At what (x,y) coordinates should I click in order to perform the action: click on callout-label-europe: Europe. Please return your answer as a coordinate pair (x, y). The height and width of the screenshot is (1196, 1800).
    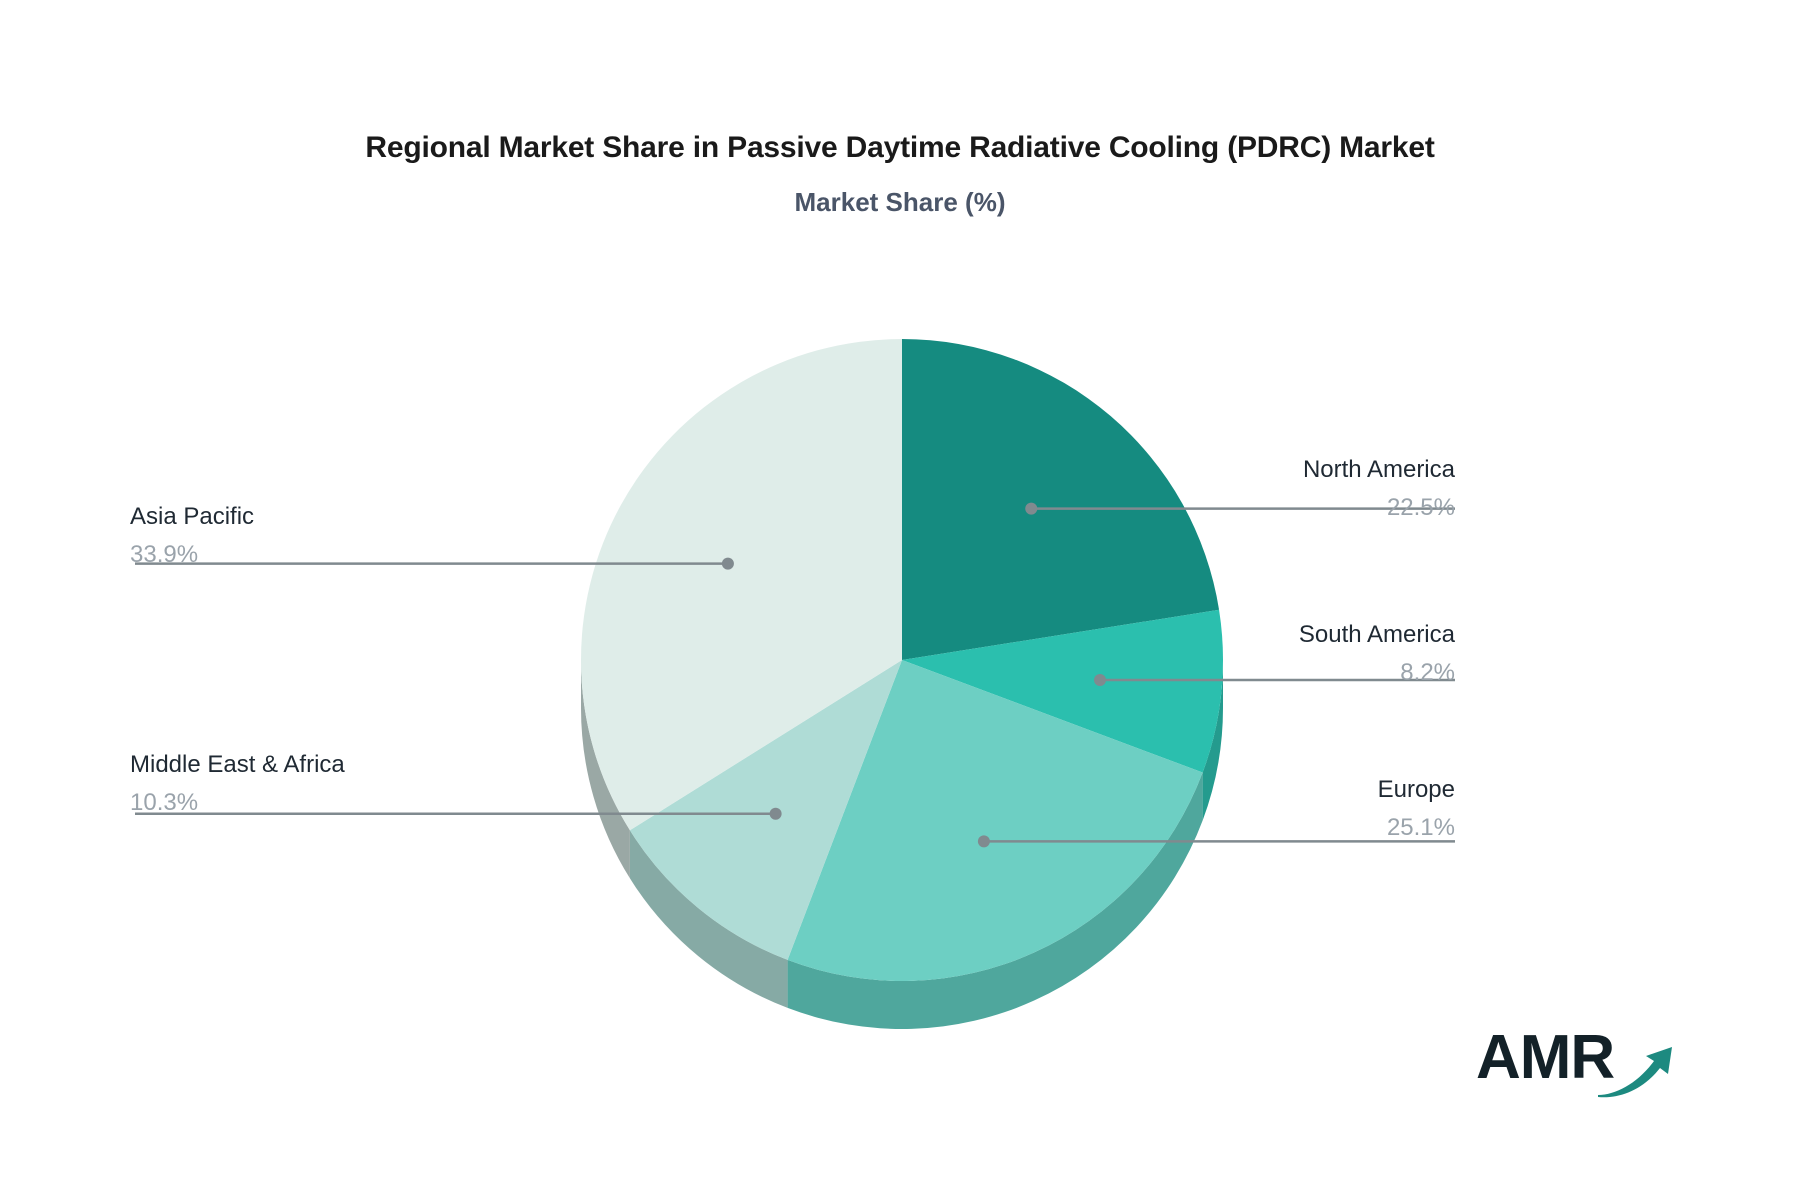
    Looking at the image, I should click on (1416, 789).